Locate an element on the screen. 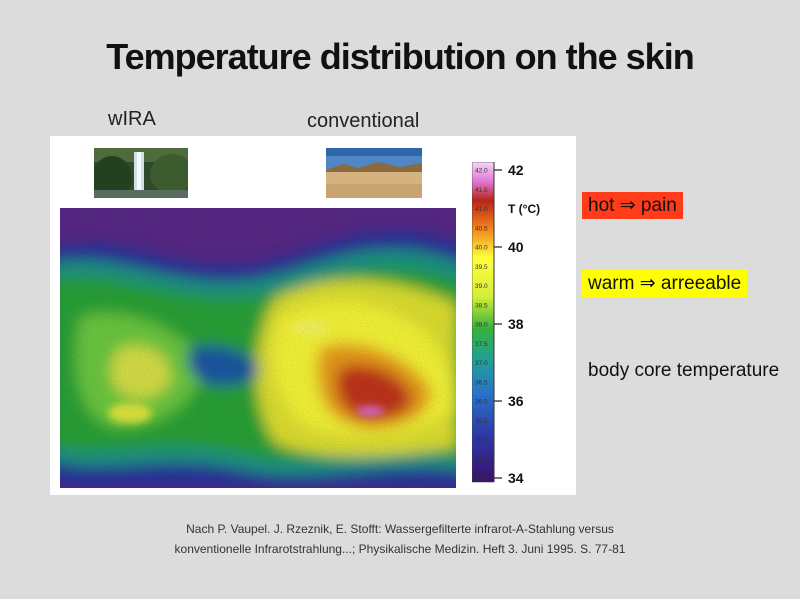 This screenshot has width=800, height=599. scale-major-label: 36 is located at coordinates (516, 401).